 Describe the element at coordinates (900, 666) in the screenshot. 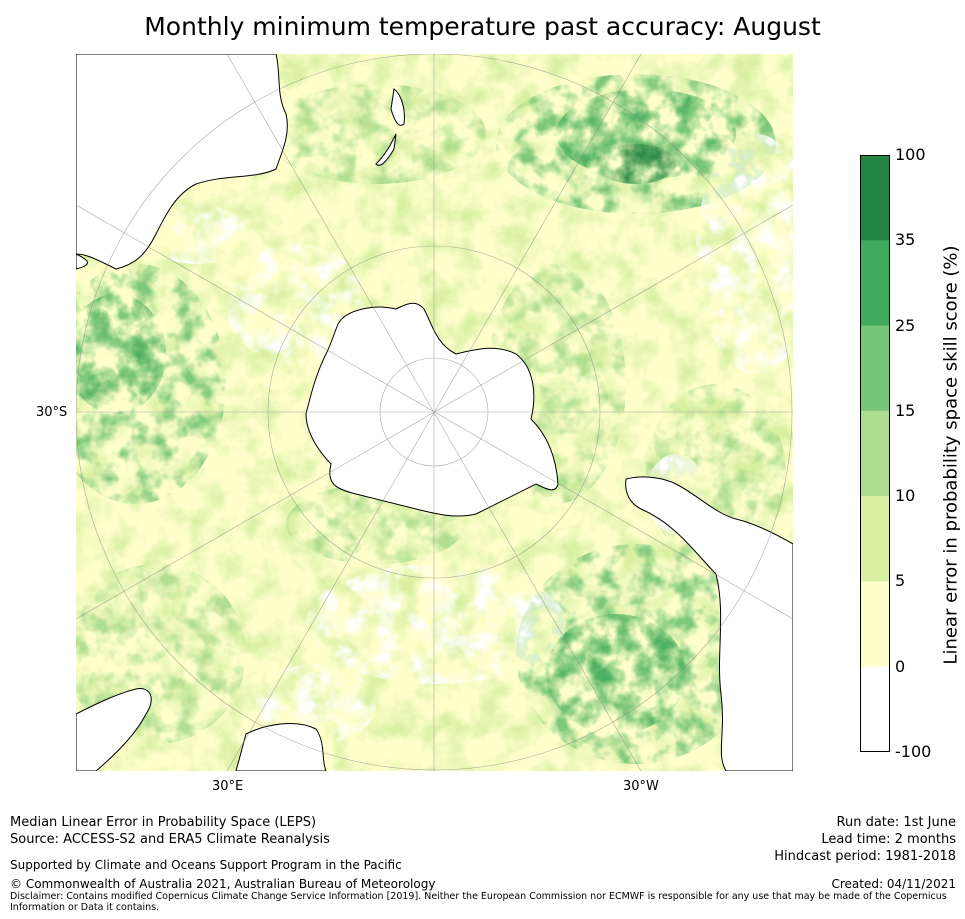

I see `colorbar-tick: 0` at that location.